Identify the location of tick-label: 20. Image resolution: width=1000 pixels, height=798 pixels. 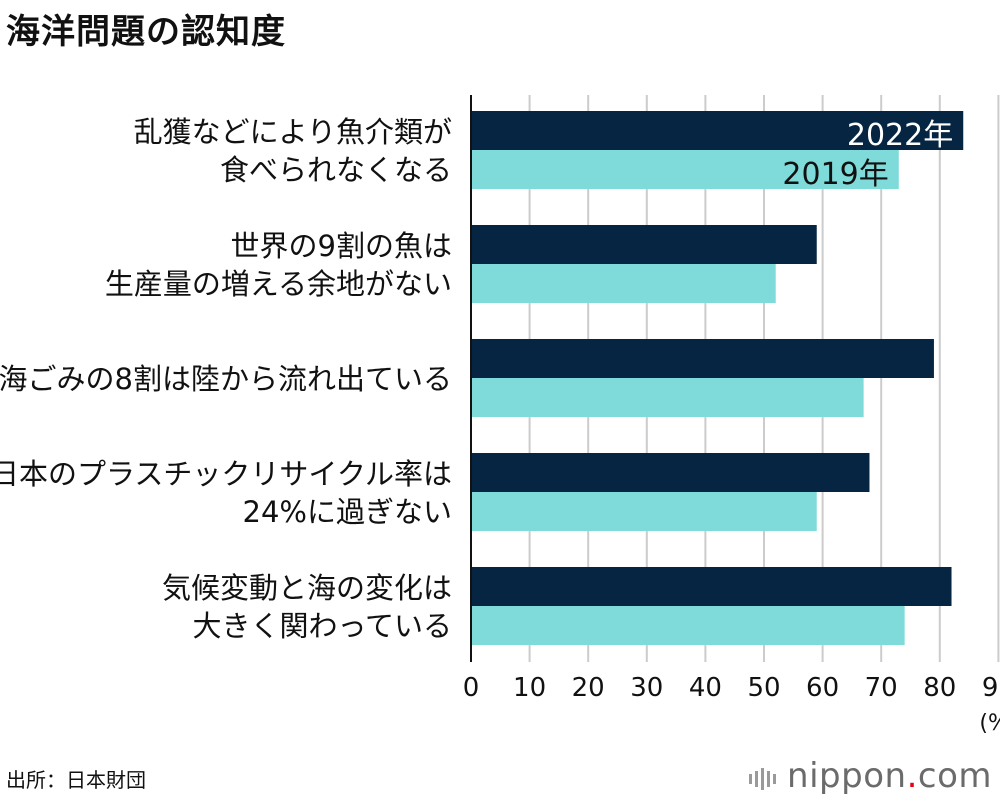
(588, 688).